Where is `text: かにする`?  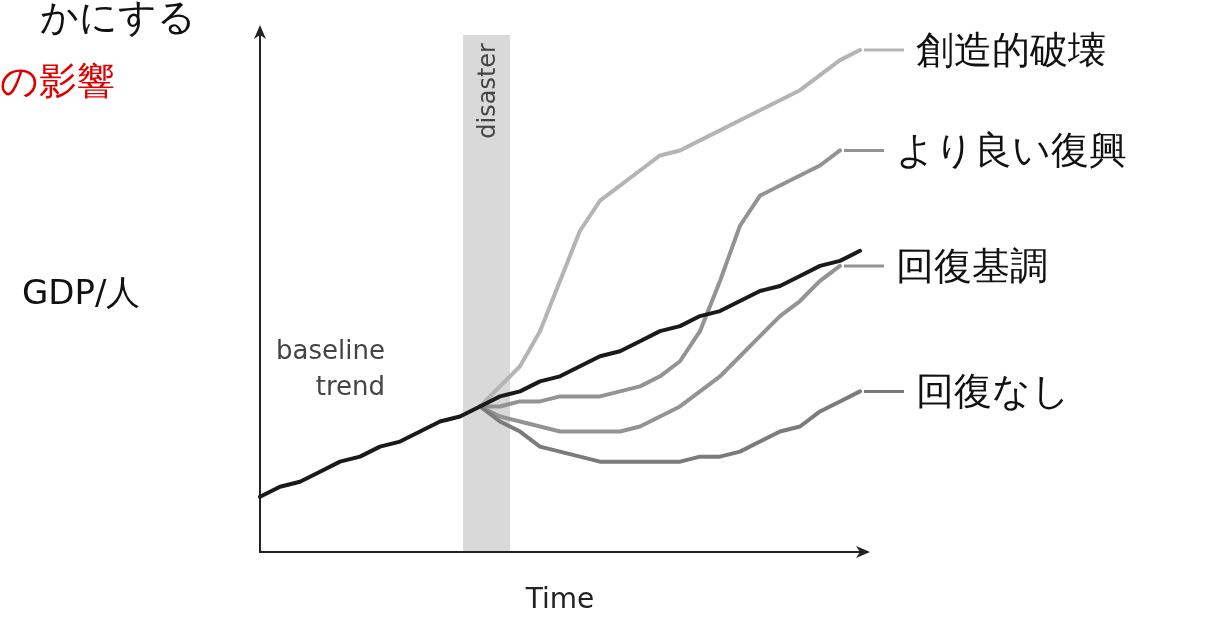
text: かにする is located at coordinates (118, 19).